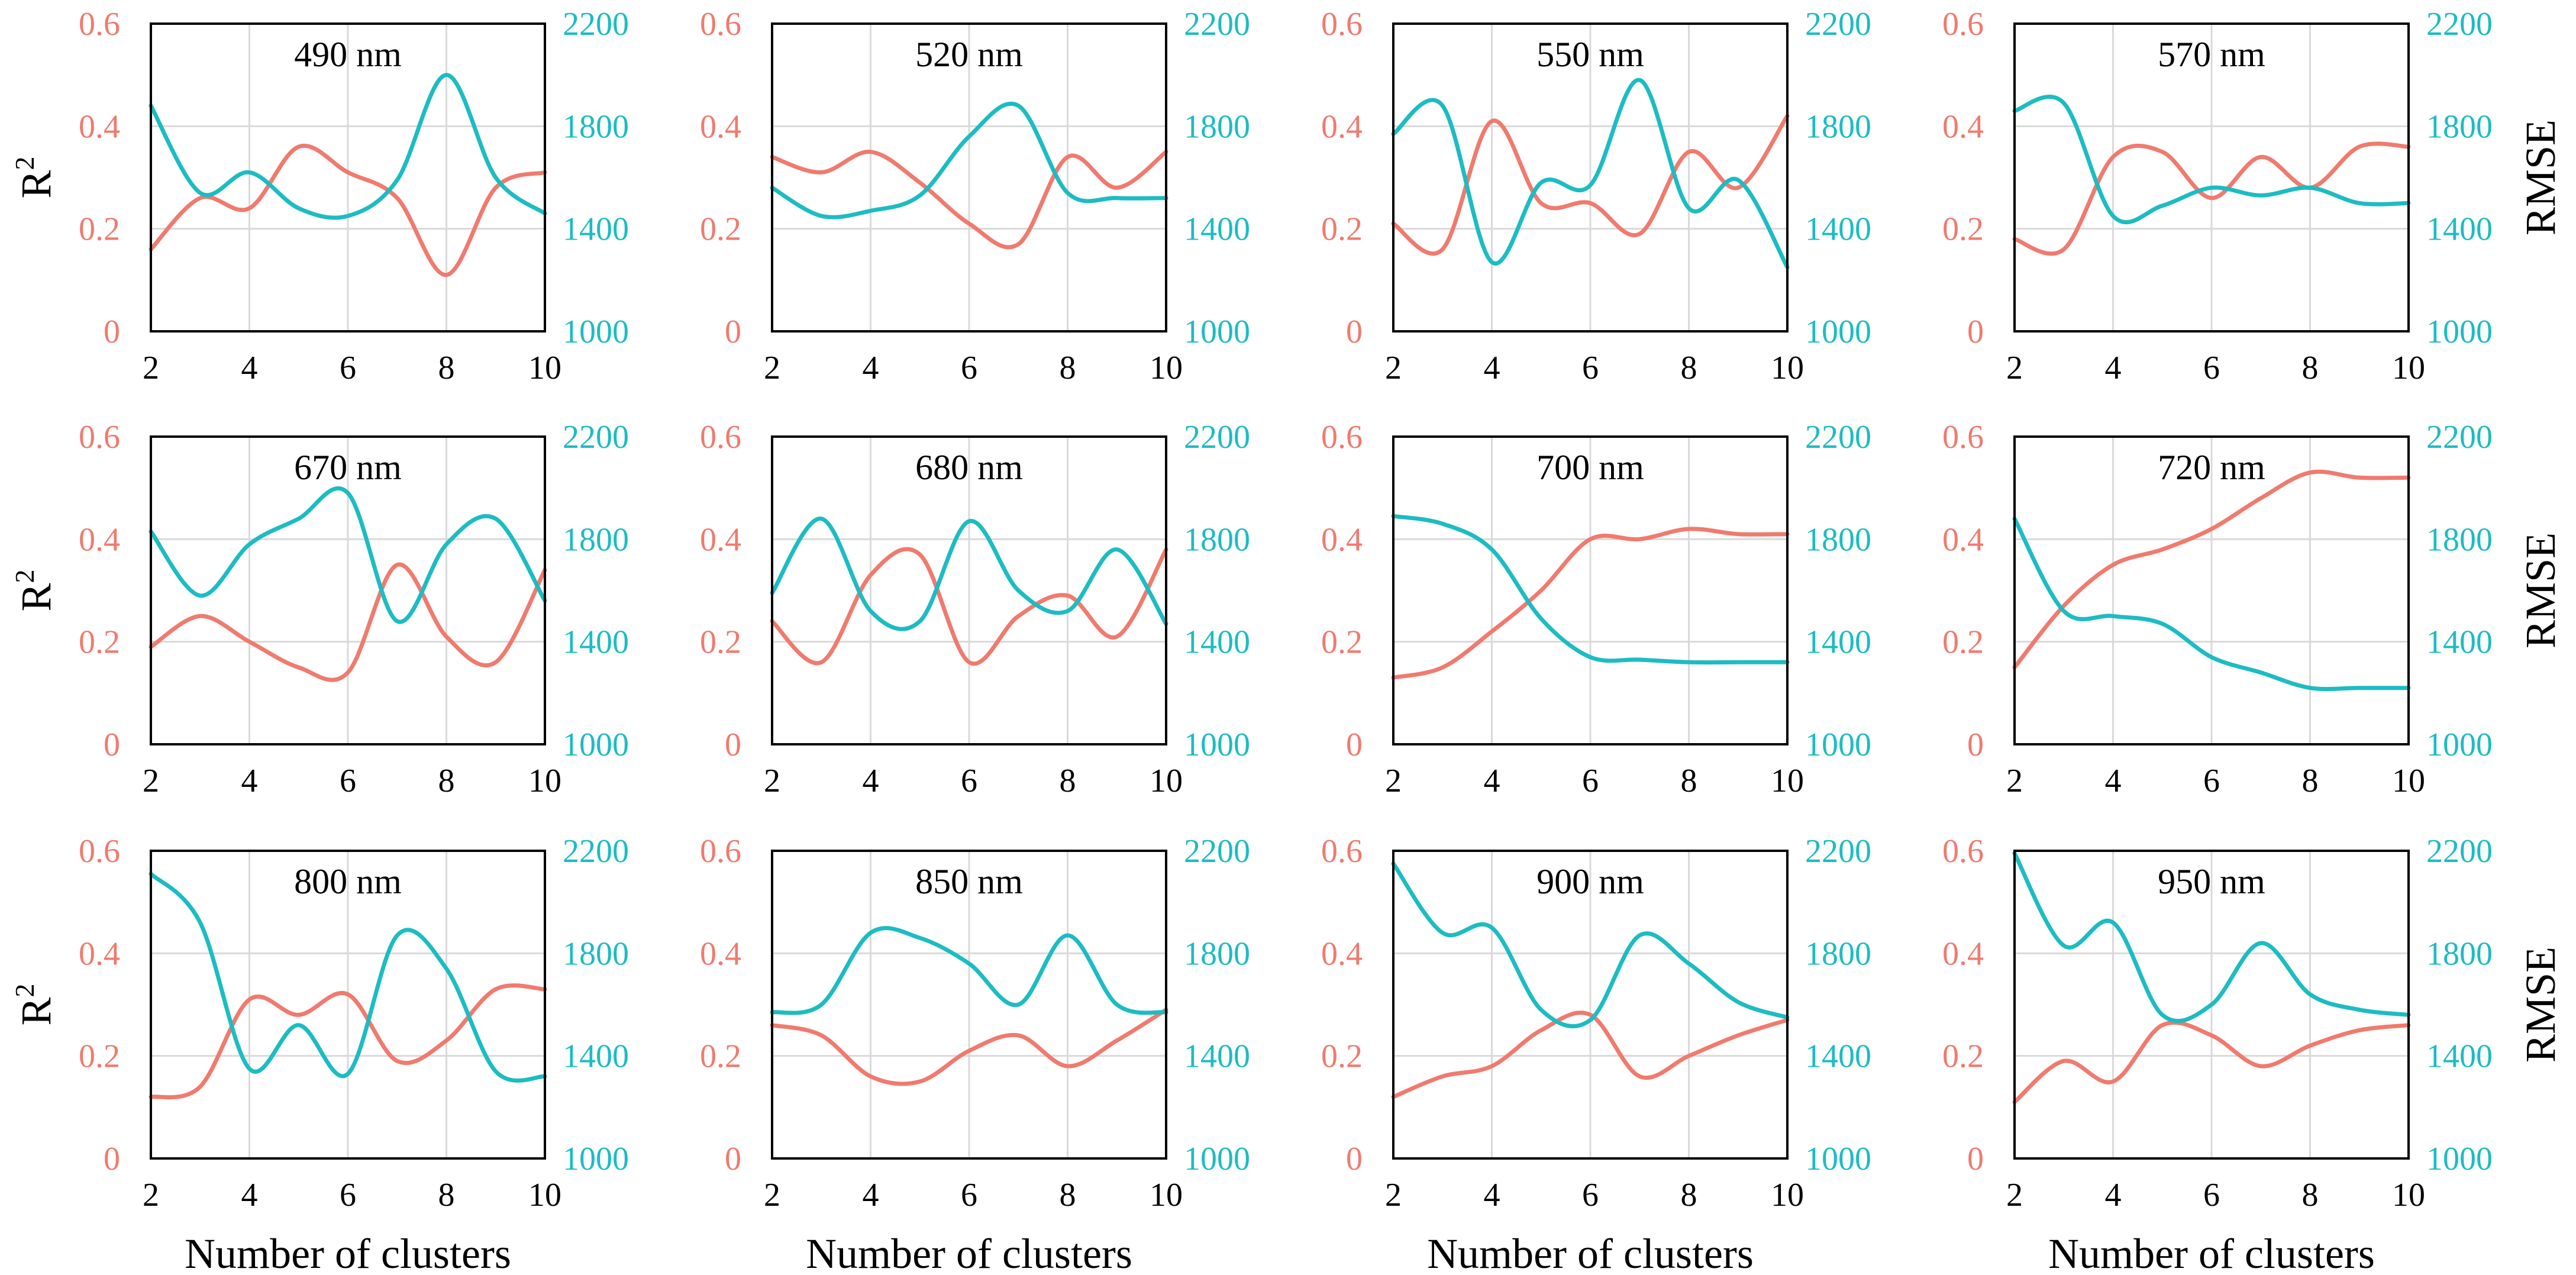 This screenshot has height=1275, width=2576. I want to click on right-axis-title: RMSE, so click(2540, 1005).